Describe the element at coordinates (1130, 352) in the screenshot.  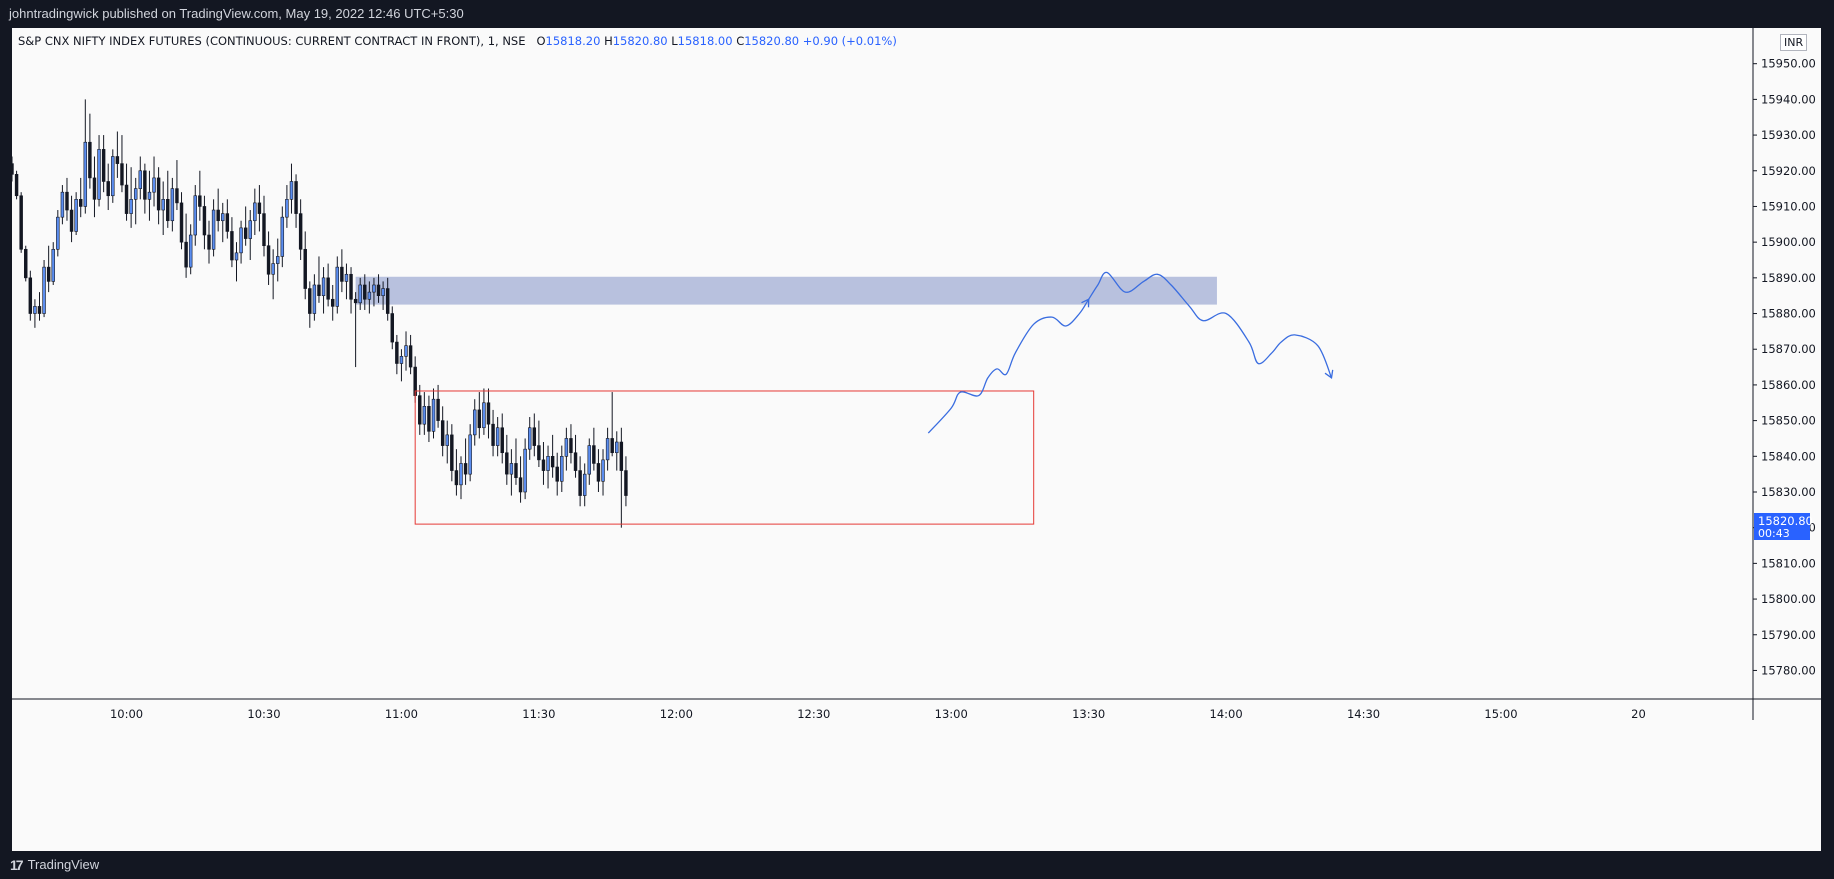
I see `projected-path` at that location.